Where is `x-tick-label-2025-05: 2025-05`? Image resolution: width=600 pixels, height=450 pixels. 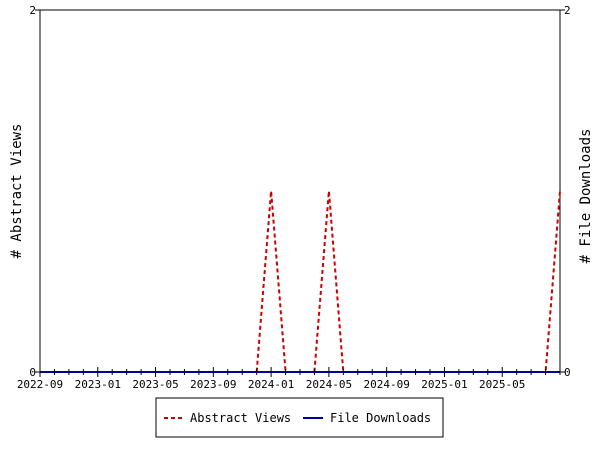
x-tick-label-2025-05: 2025-05 is located at coordinates (502, 384).